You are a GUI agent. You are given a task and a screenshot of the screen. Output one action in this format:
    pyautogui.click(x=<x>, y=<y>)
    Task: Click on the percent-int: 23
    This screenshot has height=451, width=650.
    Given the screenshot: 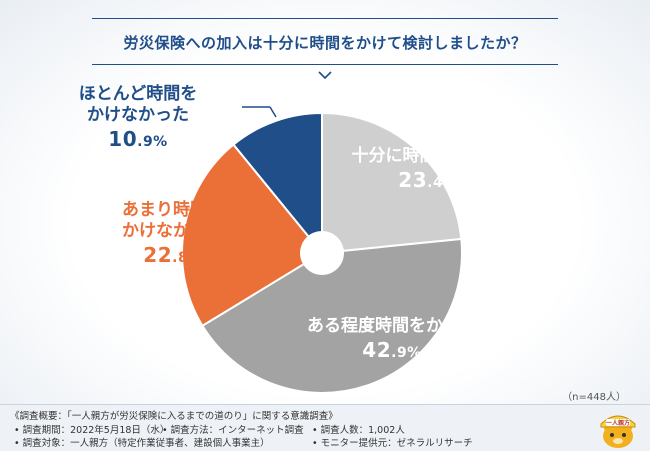 What is the action you would take?
    pyautogui.click(x=413, y=180)
    